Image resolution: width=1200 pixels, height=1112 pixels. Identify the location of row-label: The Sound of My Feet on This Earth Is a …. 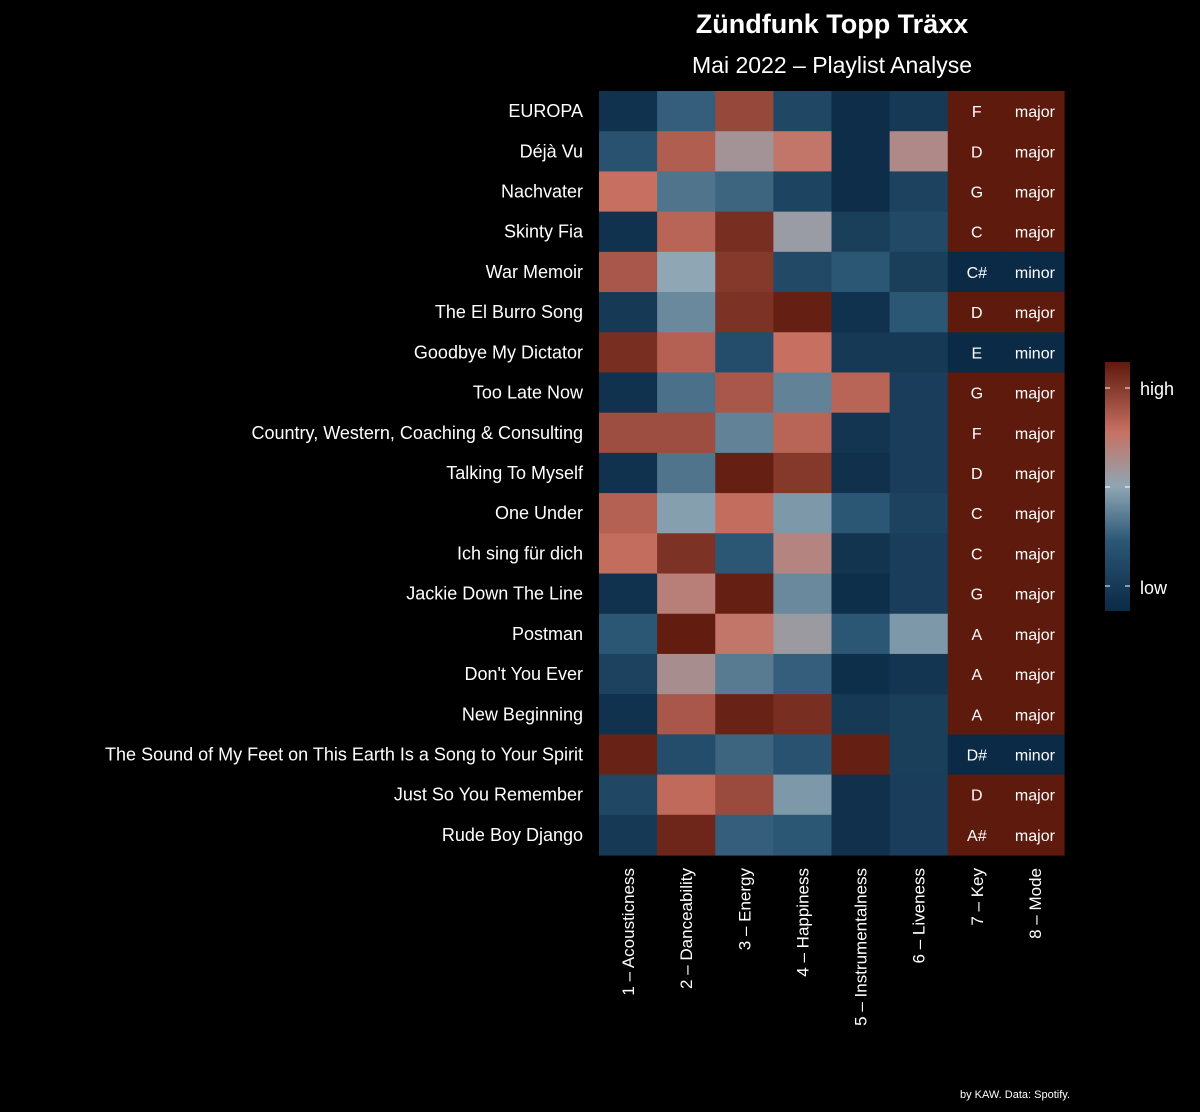
(344, 754).